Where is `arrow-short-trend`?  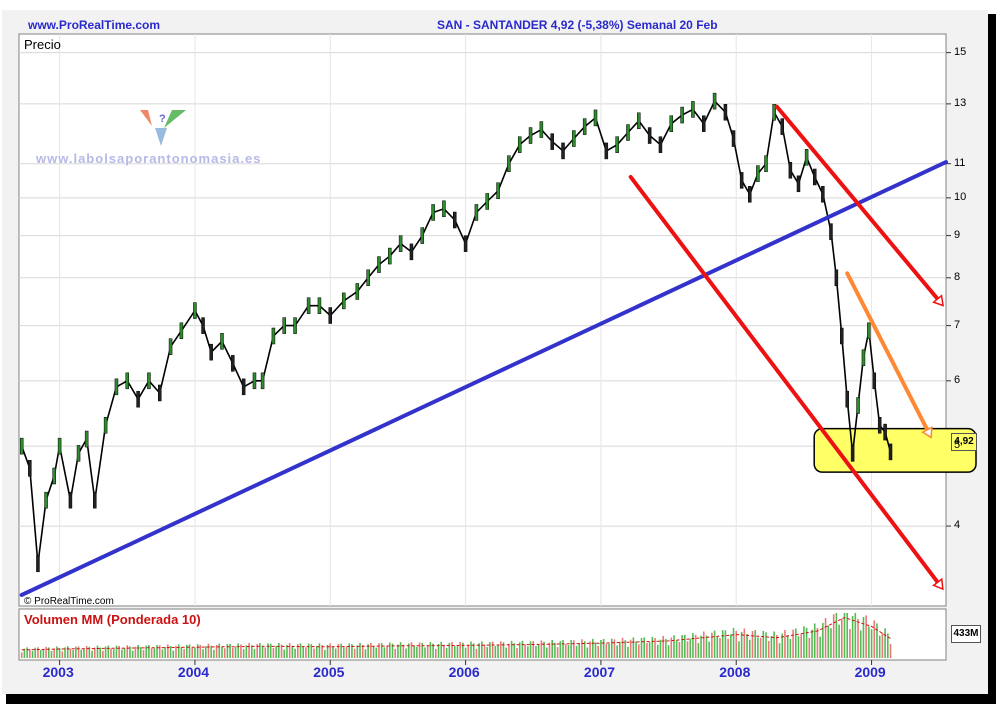
arrow-short-trend is located at coordinates (927, 432).